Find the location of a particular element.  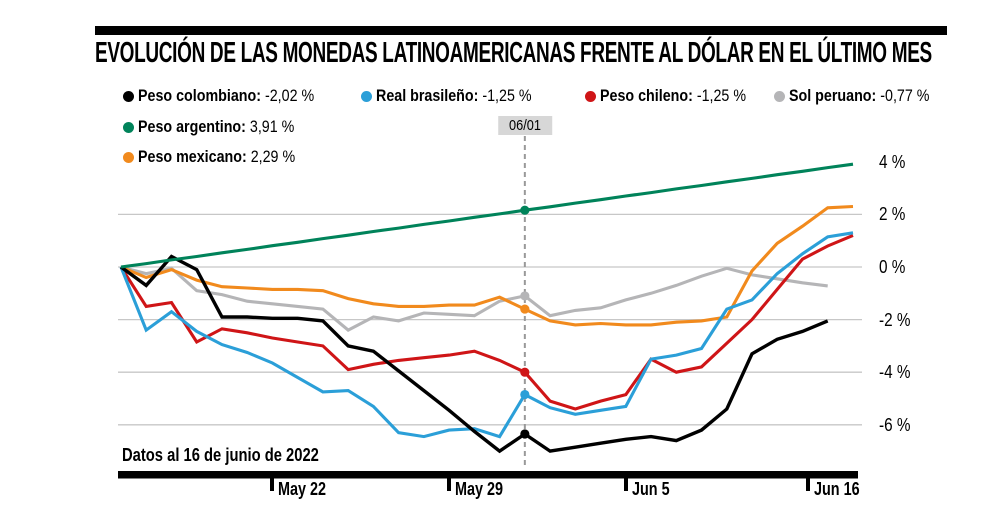

x-axis-label: May 29 is located at coordinates (479, 489).